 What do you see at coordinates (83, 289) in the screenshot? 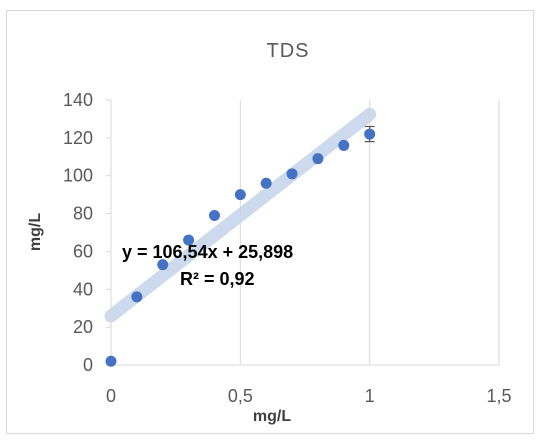
I see `y-tick-label: 40` at bounding box center [83, 289].